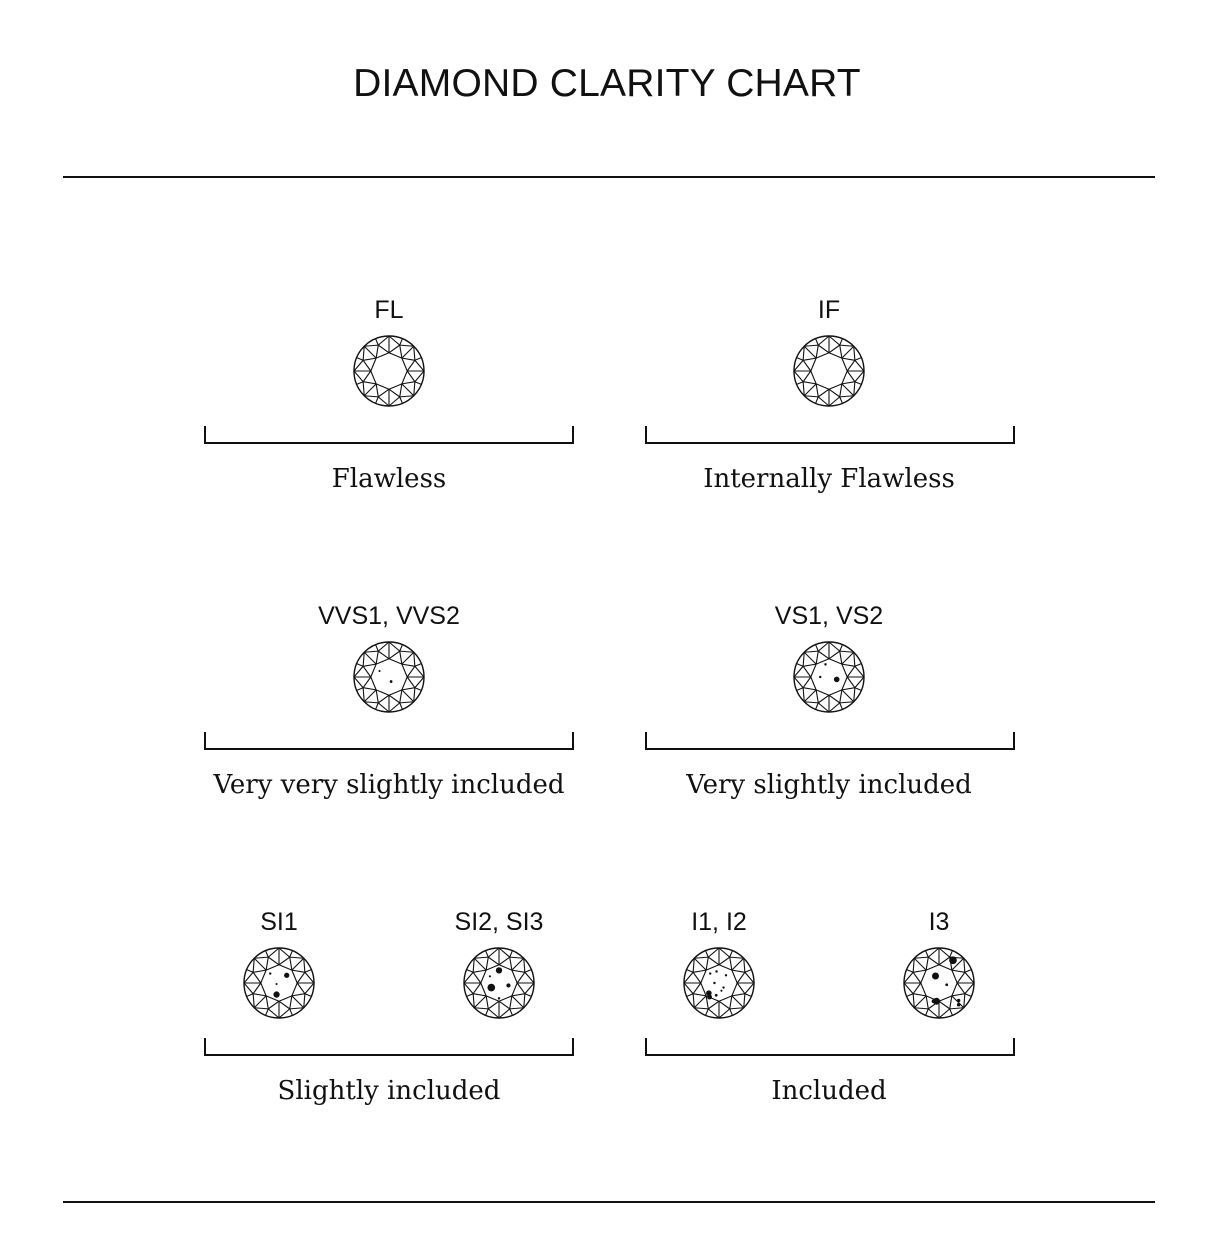 Image resolution: width=1214 pixels, height=1240 pixels. I want to click on chart-title: DIAMOND CLARITY CHART, so click(607, 83).